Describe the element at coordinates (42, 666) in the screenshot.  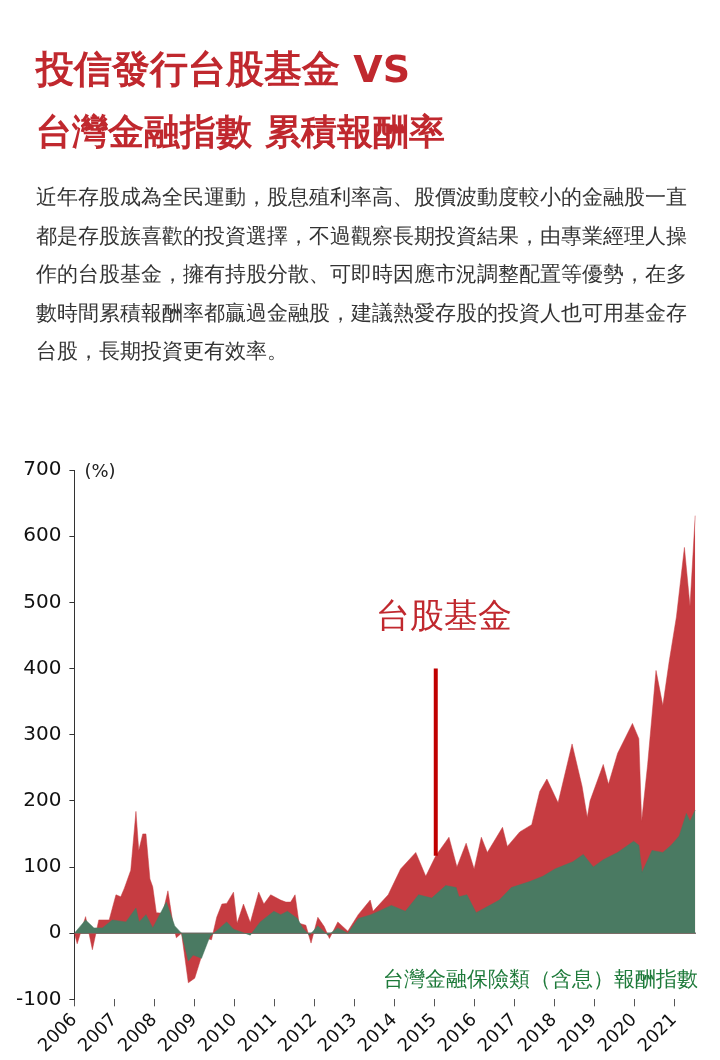
I see `y-tick-label: 400` at that location.